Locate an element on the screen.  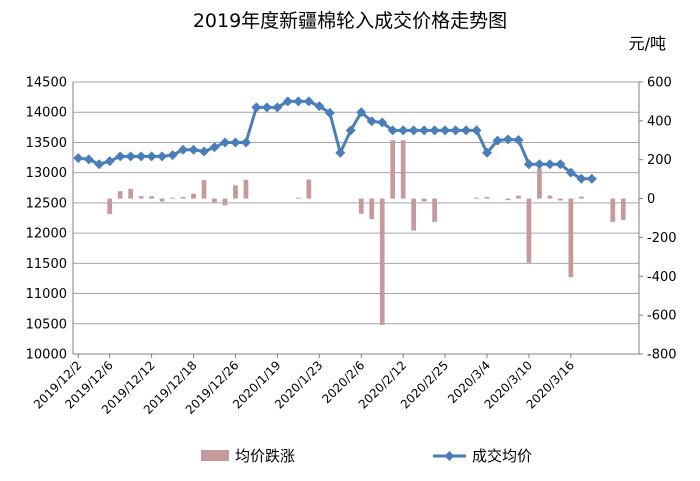
left-axis-tick-label: 12000 is located at coordinates (46, 234).